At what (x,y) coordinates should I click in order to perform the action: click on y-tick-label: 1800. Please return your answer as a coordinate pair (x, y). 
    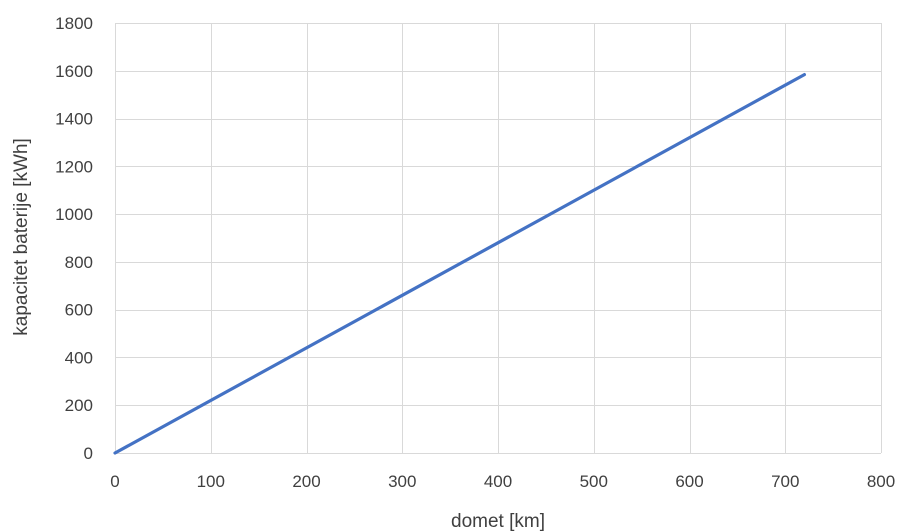
    Looking at the image, I should click on (74, 23).